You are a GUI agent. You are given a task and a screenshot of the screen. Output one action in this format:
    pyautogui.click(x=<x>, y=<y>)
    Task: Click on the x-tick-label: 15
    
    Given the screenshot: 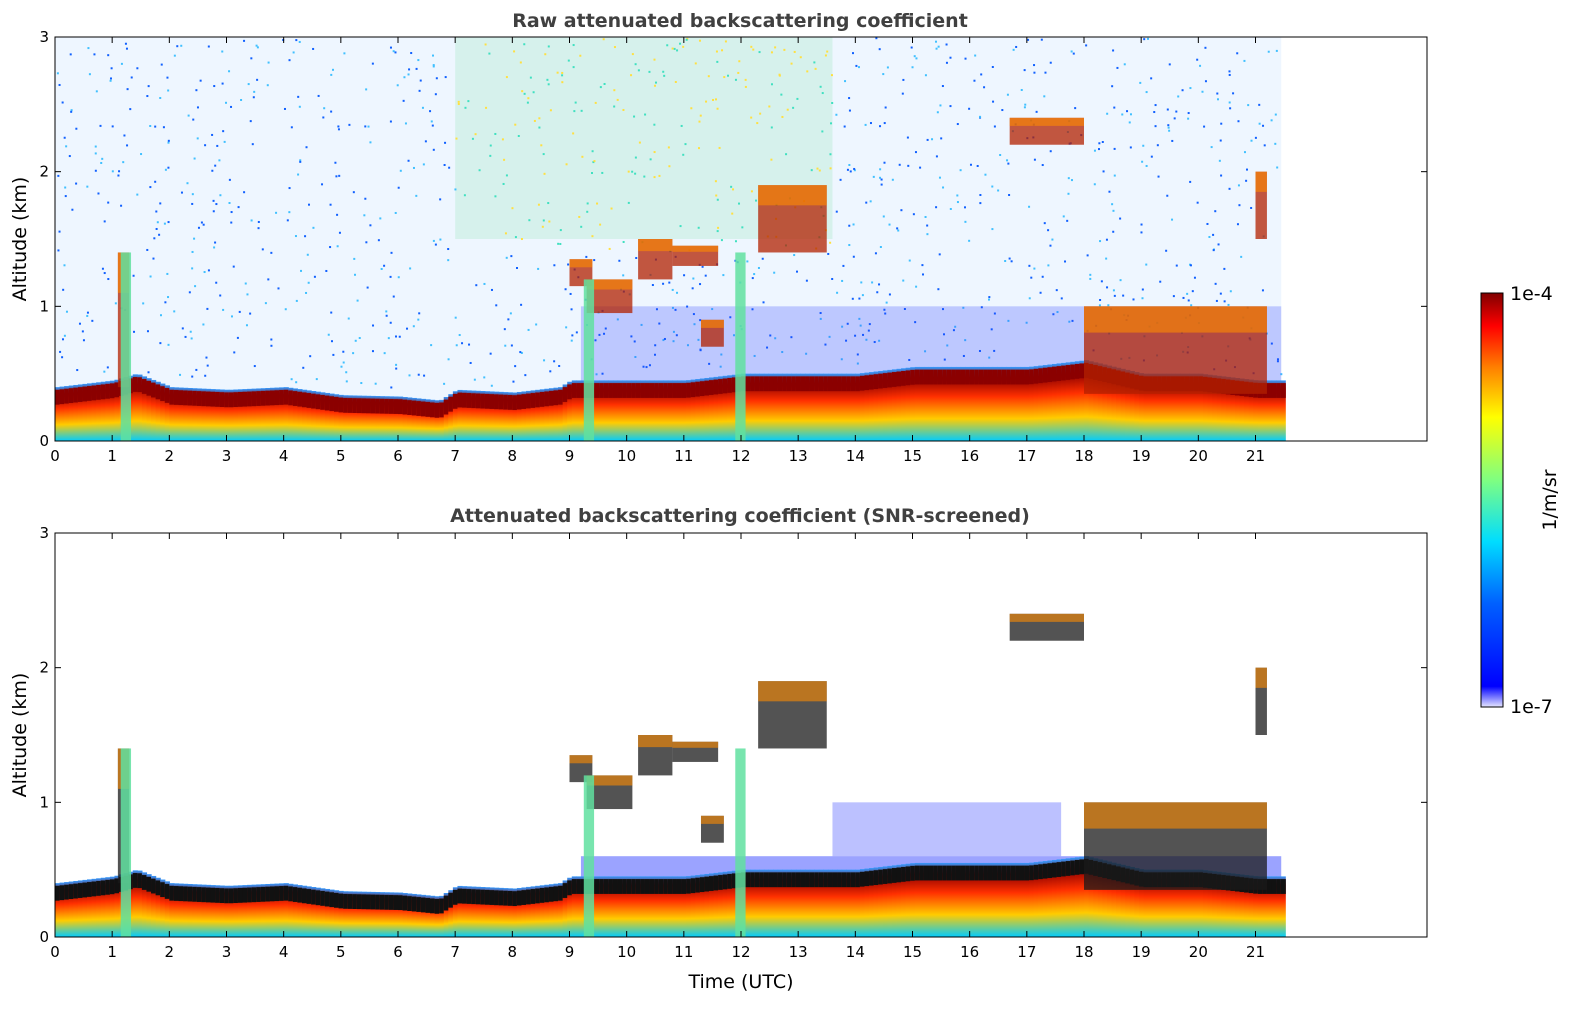 What is the action you would take?
    pyautogui.click(x=912, y=952)
    